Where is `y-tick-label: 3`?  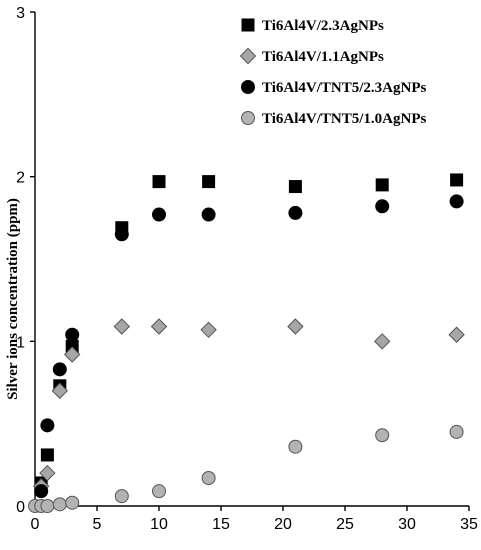 y-tick-label: 3 is located at coordinates (20, 13).